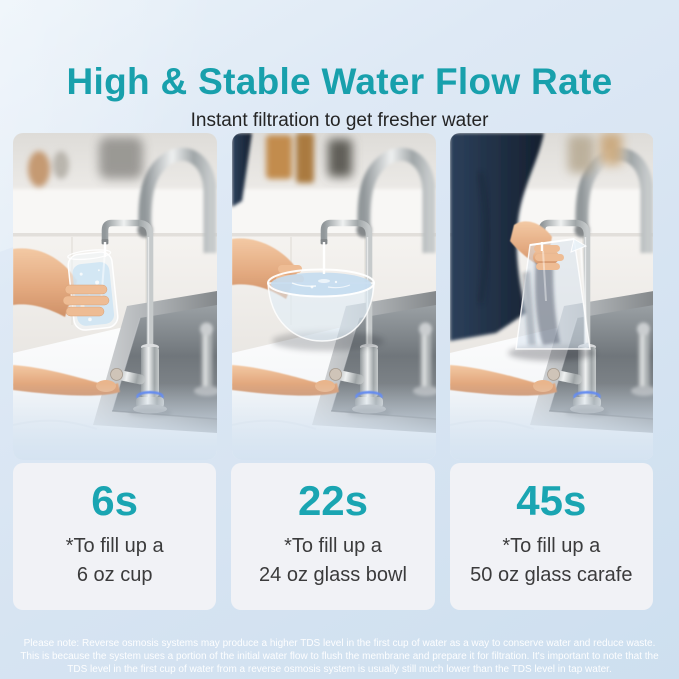 The width and height of the screenshot is (679, 679). Describe the element at coordinates (551, 500) in the screenshot. I see `fill-time-carafe: 45s` at that location.